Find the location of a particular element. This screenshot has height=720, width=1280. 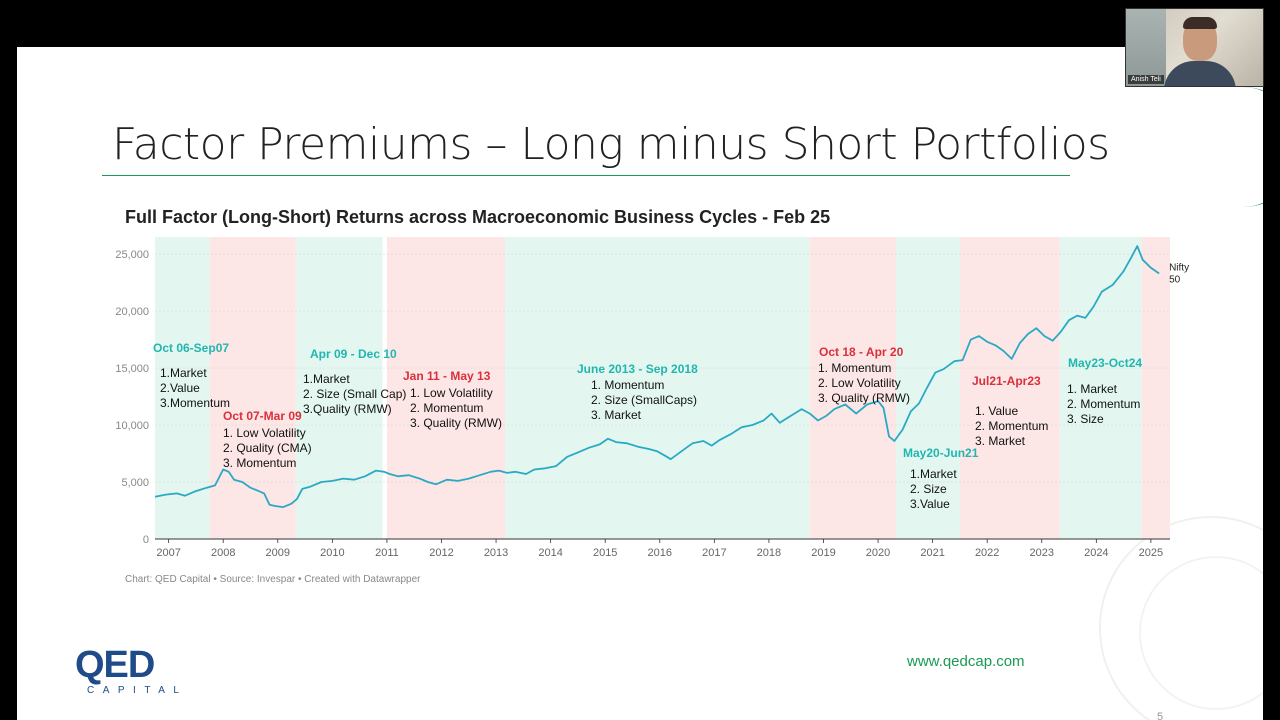

x-tick-label: 2019 is located at coordinates (823, 553).